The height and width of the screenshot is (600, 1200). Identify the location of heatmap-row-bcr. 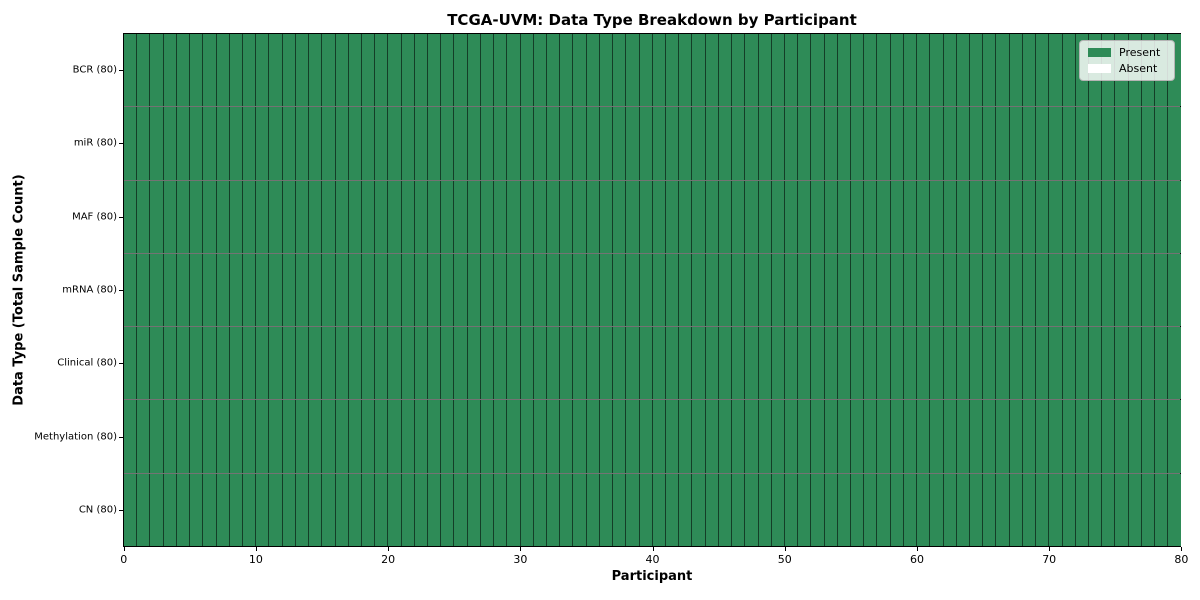
(652, 71).